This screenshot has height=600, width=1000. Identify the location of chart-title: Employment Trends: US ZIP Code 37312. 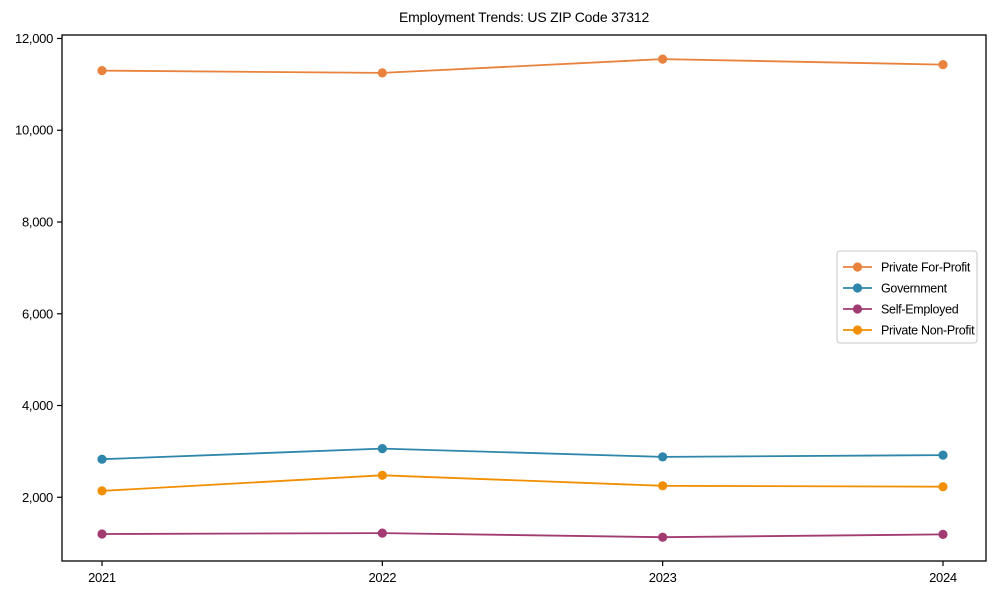
(524, 17).